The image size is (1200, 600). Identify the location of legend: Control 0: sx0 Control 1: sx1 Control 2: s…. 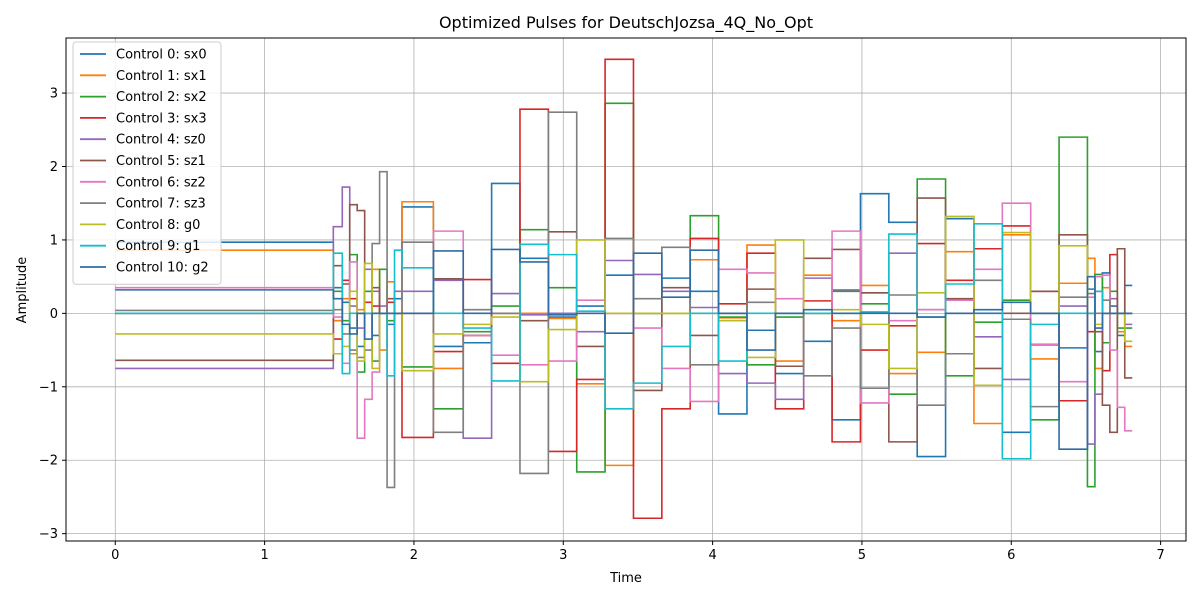
(147, 163).